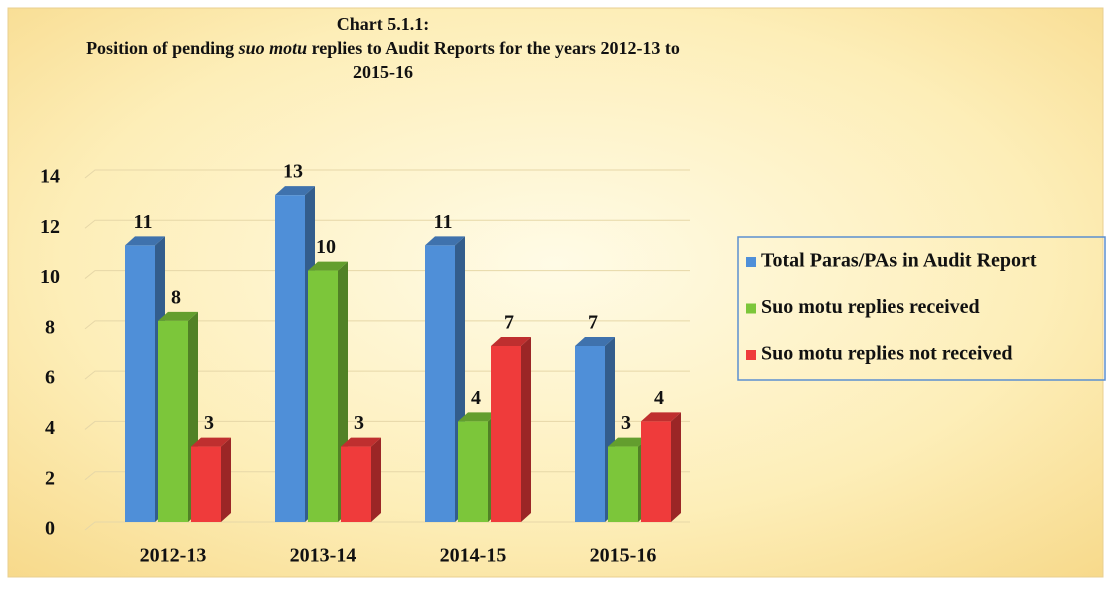 Image resolution: width=1111 pixels, height=590 pixels. What do you see at coordinates (176, 297) in the screenshot?
I see `data-label: 8` at bounding box center [176, 297].